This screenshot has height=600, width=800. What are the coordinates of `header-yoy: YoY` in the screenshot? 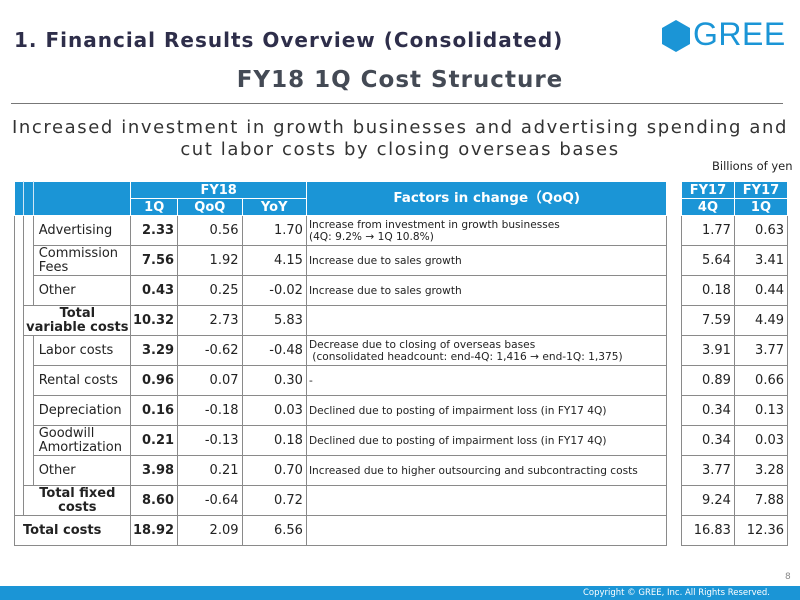 It's located at (274, 207).